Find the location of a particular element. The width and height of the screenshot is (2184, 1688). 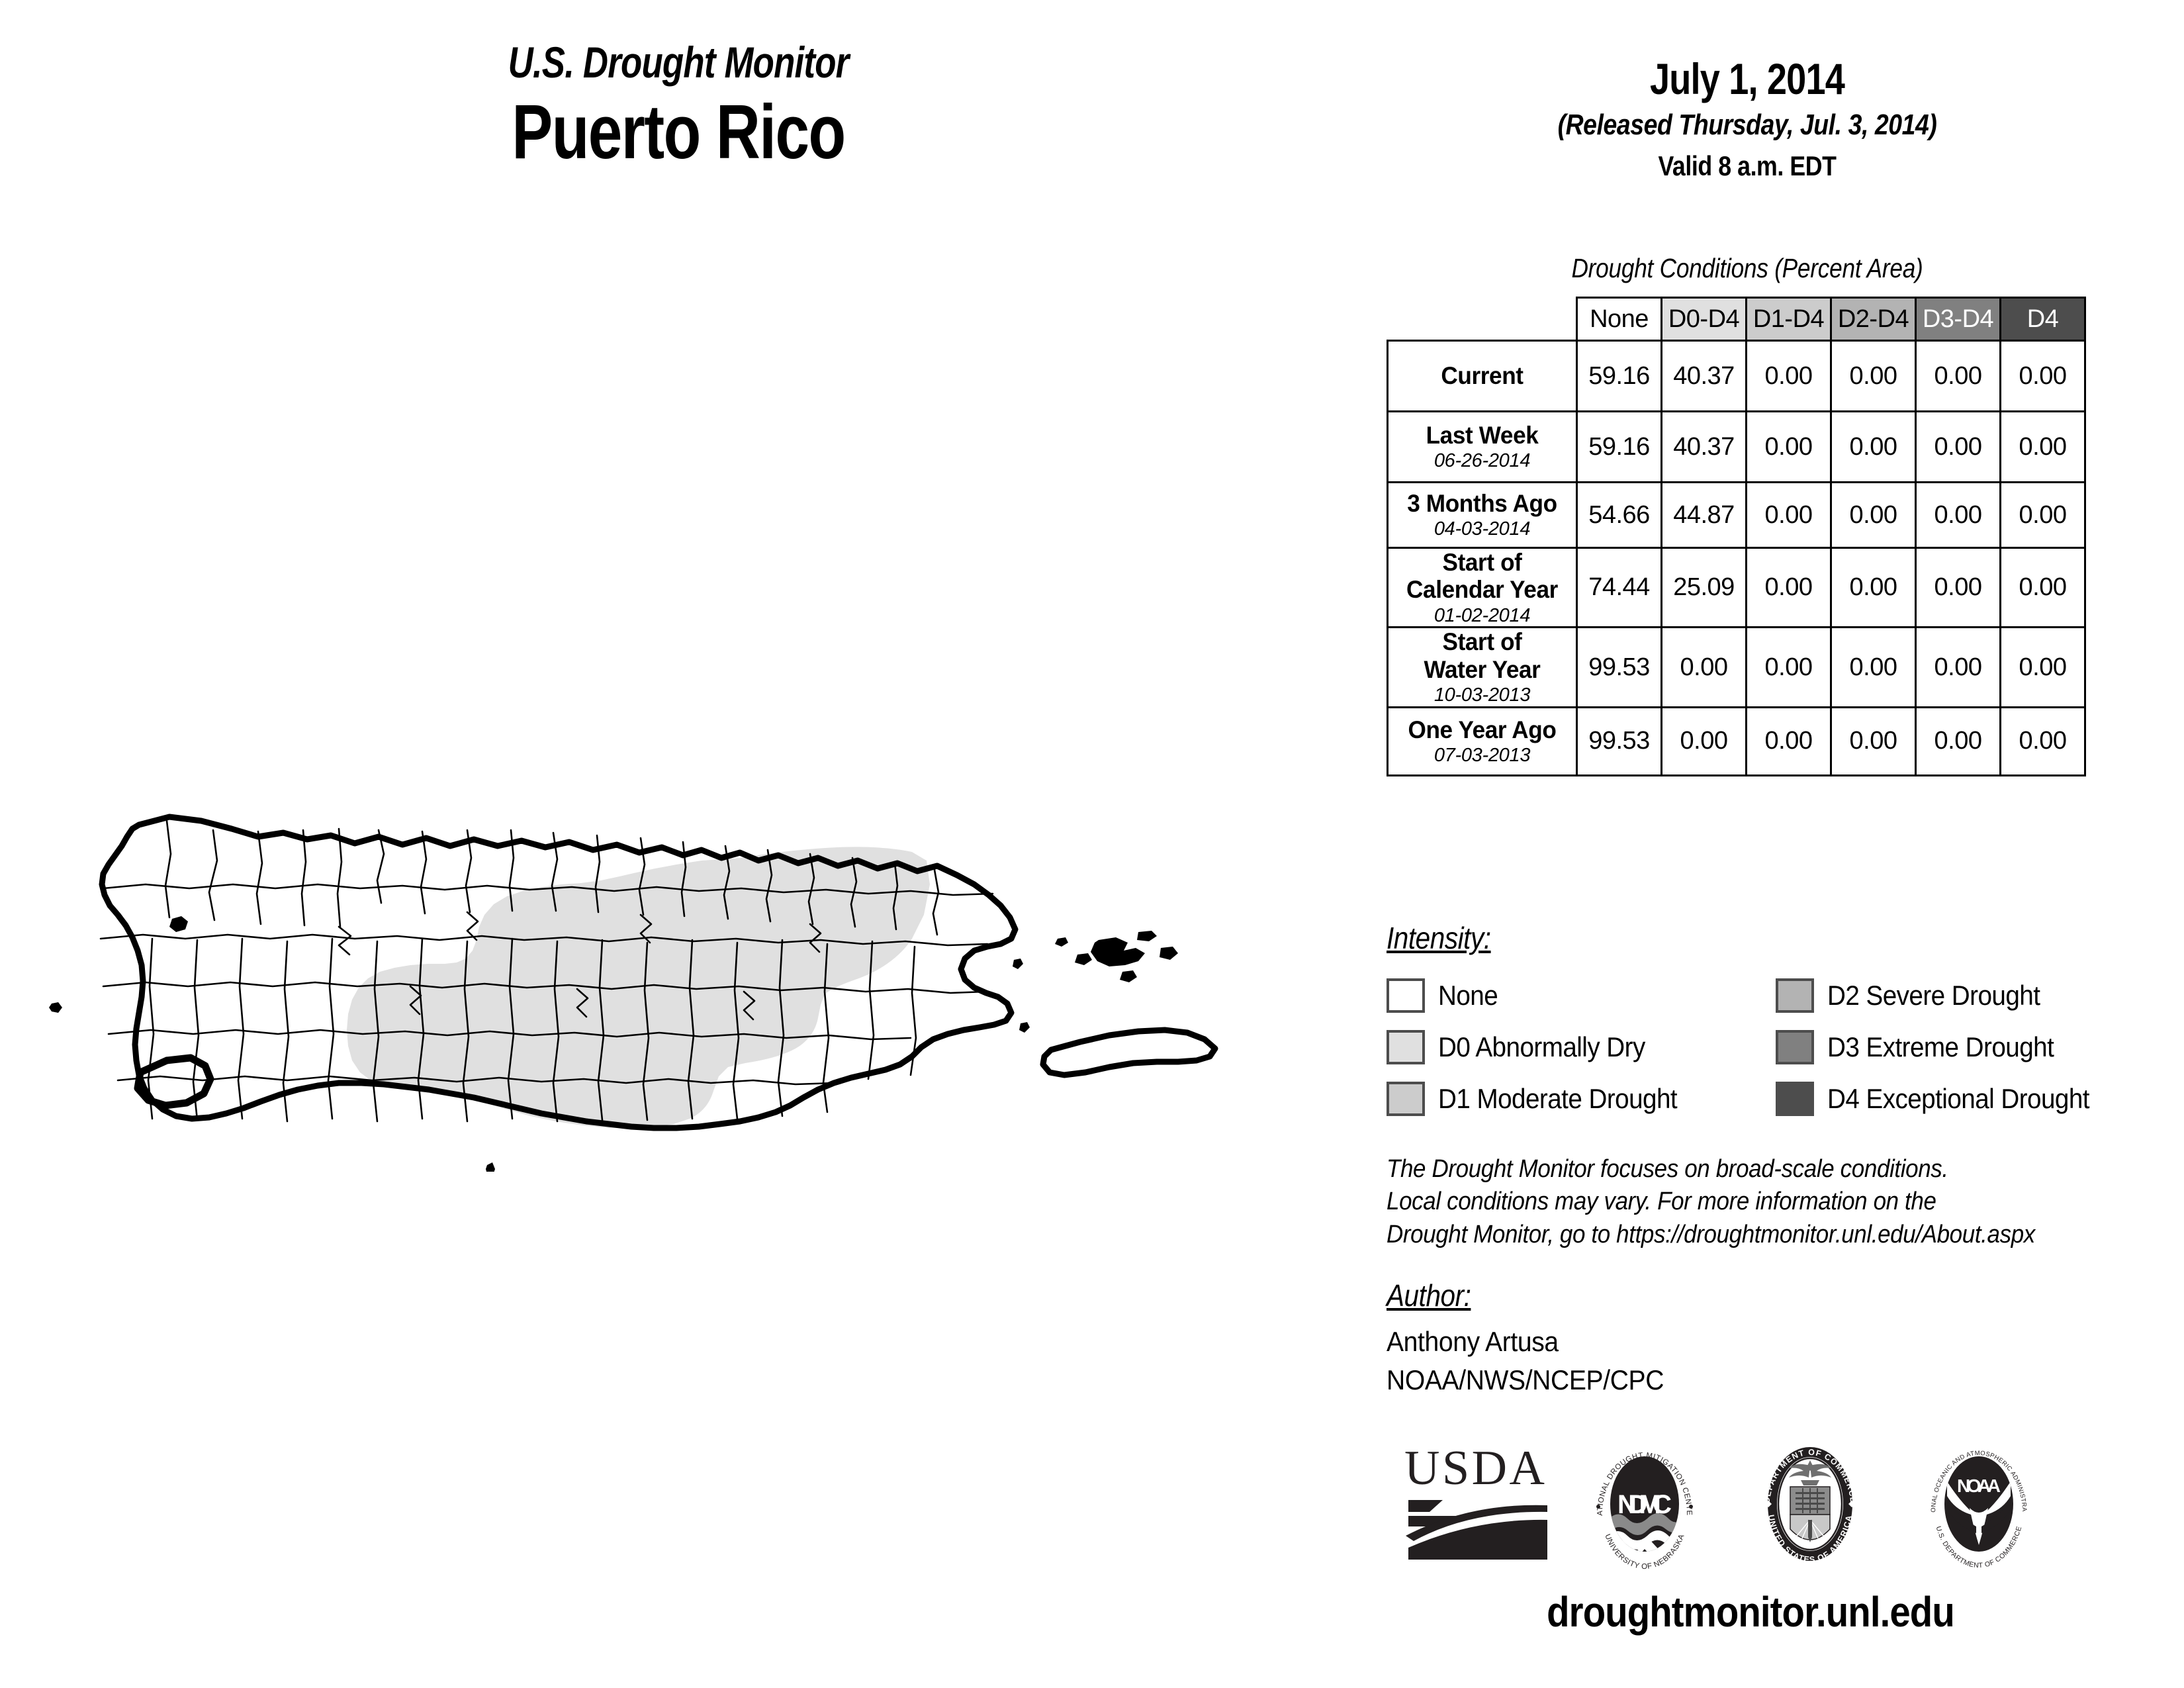

valid-time: Valid 8 a.m. EDT is located at coordinates (1747, 166).